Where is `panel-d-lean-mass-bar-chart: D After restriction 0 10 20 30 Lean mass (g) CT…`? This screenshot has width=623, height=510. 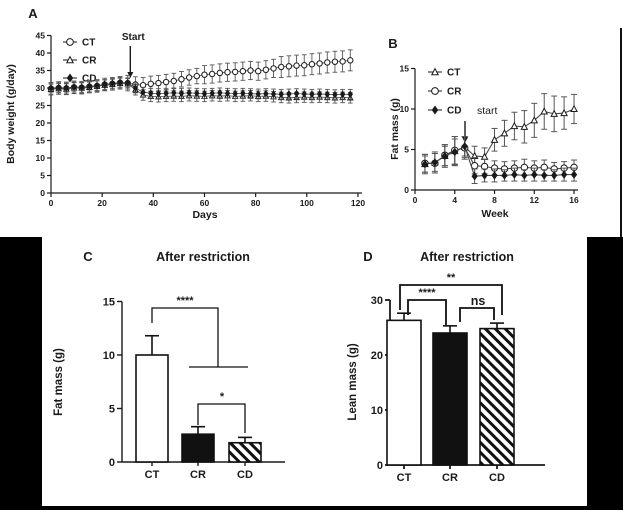
panel-d-lean-mass-bar-chart: D After restriction 0 10 20 30 Lean mass (g) CT… is located at coordinates (446, 366).